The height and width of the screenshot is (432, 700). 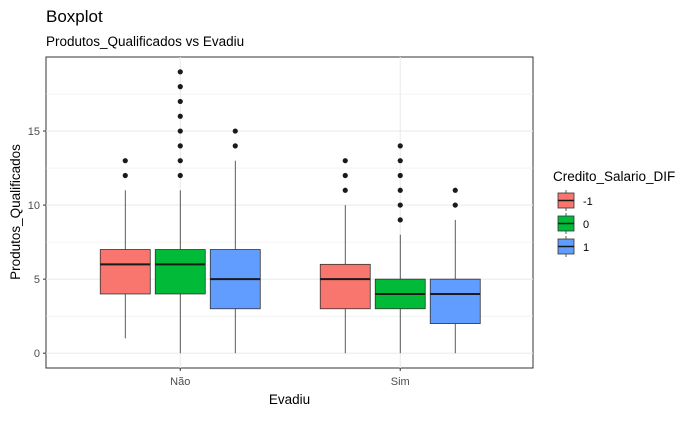 I want to click on box-1-Não, so click(x=235, y=241).